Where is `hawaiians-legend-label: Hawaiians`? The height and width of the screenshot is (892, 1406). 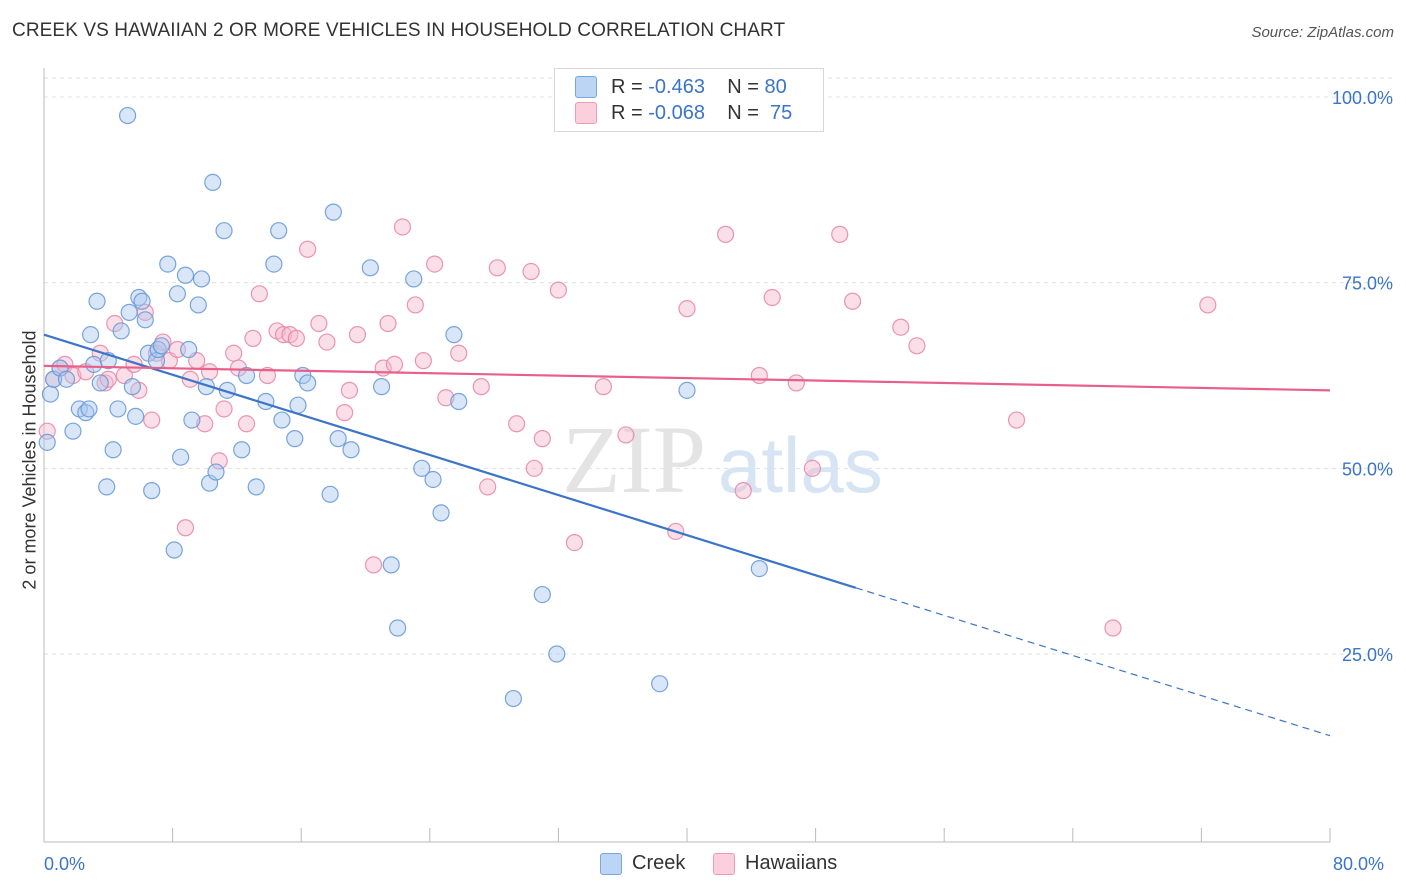 hawaiians-legend-label: Hawaiians is located at coordinates (791, 863).